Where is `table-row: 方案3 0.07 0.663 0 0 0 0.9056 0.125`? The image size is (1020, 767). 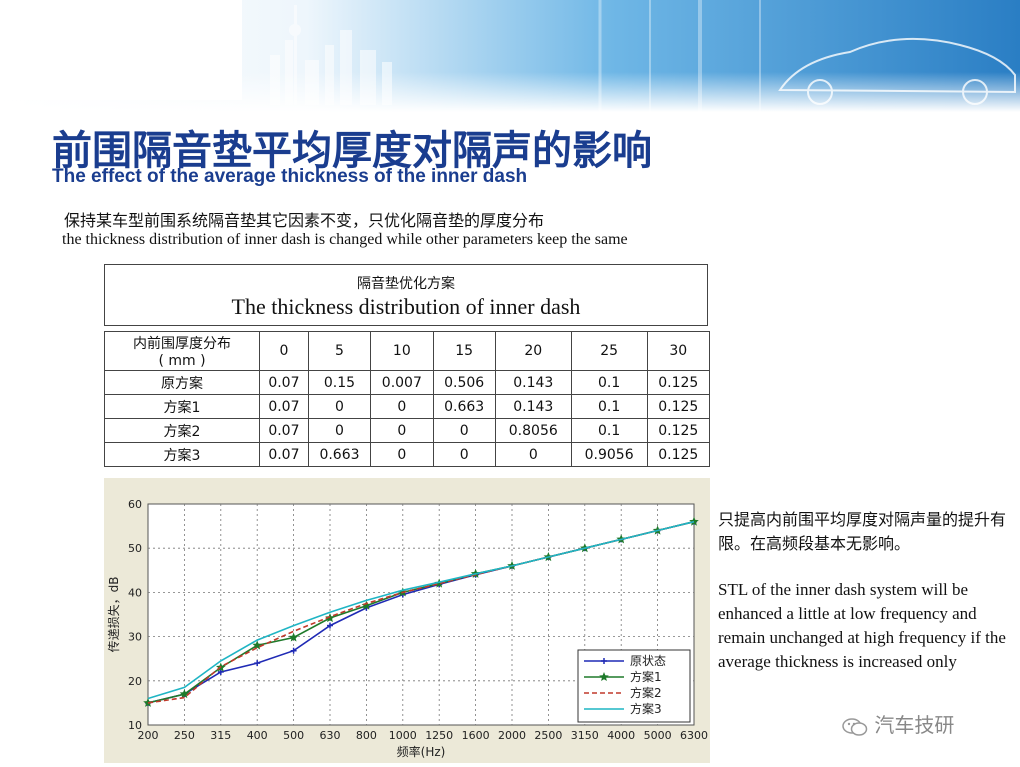
table-row: 方案3 0.07 0.663 0 0 0 0.9056 0.125 is located at coordinates (407, 454).